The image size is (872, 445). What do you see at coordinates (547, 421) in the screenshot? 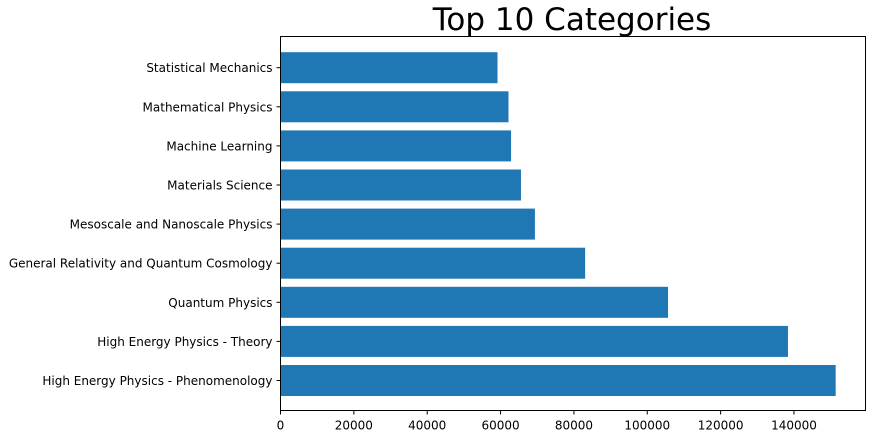
I see `x-axis-ticks: 0 20000 40000 60000 80000 100000 120000 140000` at bounding box center [547, 421].